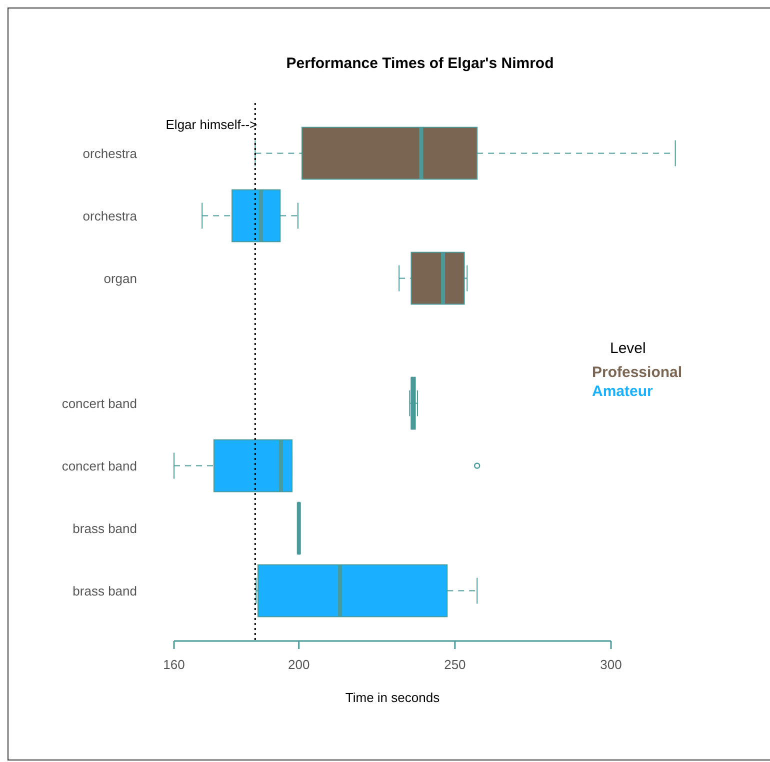  What do you see at coordinates (120, 278) in the screenshot?
I see `y-tick-label: organ` at bounding box center [120, 278].